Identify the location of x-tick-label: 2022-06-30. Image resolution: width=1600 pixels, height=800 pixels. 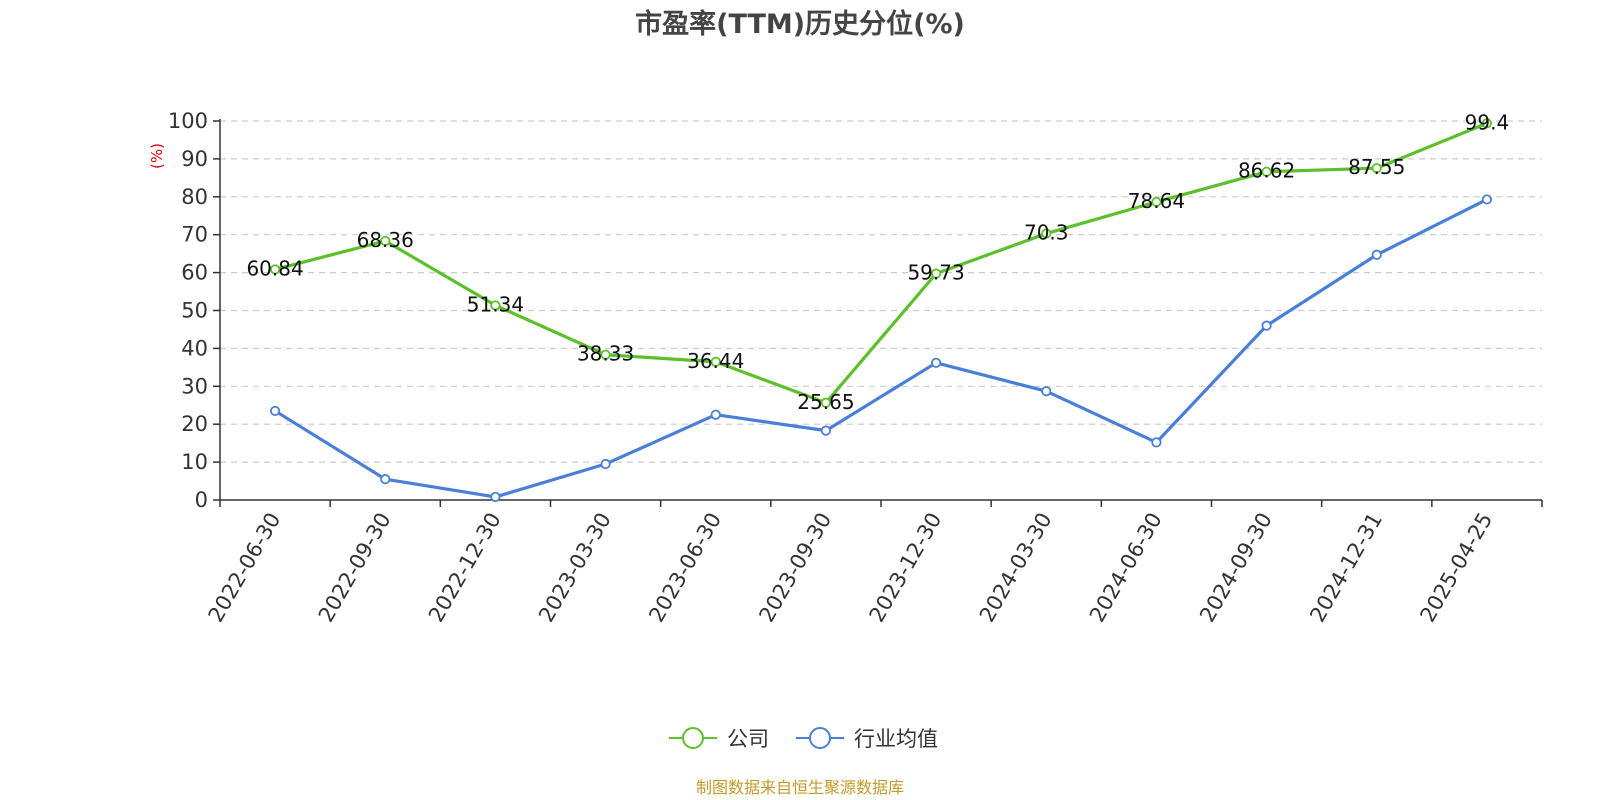
(245, 568).